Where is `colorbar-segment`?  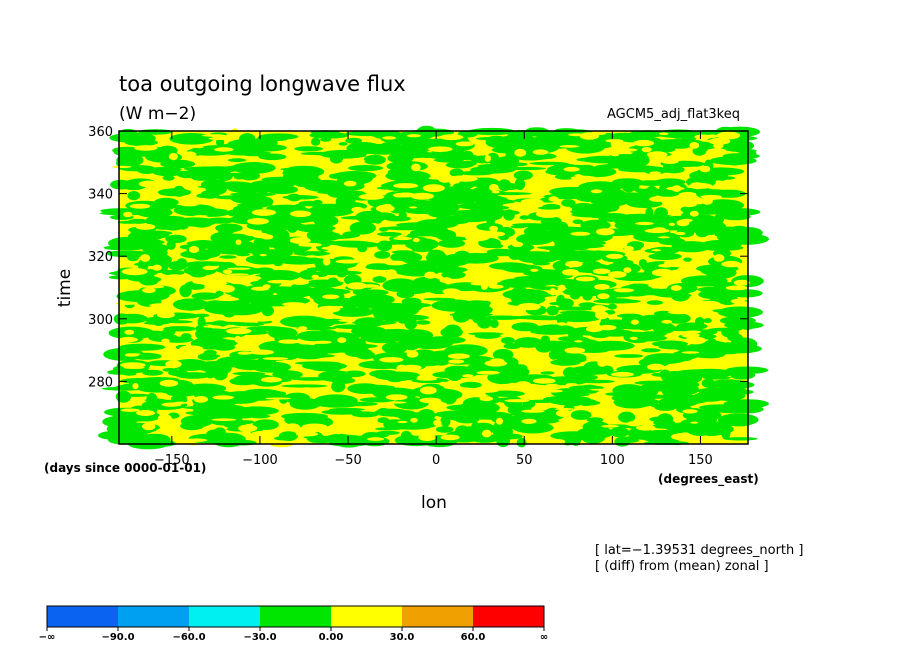
colorbar-segment is located at coordinates (508, 616).